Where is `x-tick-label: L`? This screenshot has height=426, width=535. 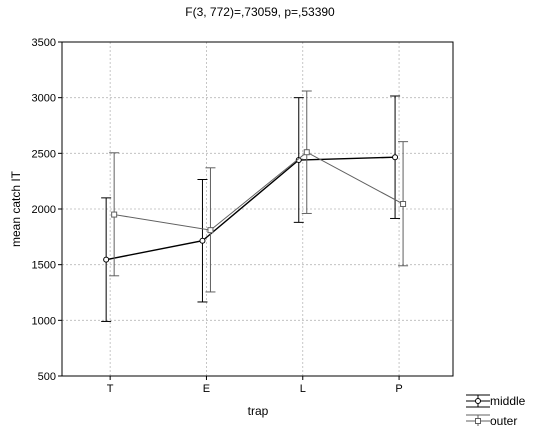 x-tick-label: L is located at coordinates (303, 389).